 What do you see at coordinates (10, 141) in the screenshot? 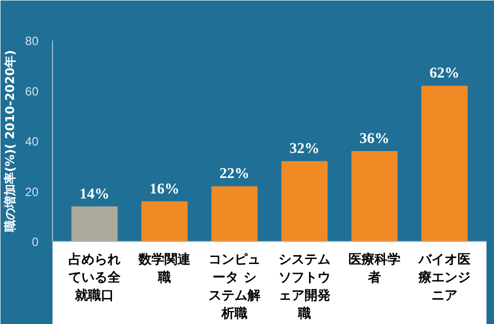
I see `y-axis-title: 職の増加率(%)( 2010-2020年)` at bounding box center [10, 141].